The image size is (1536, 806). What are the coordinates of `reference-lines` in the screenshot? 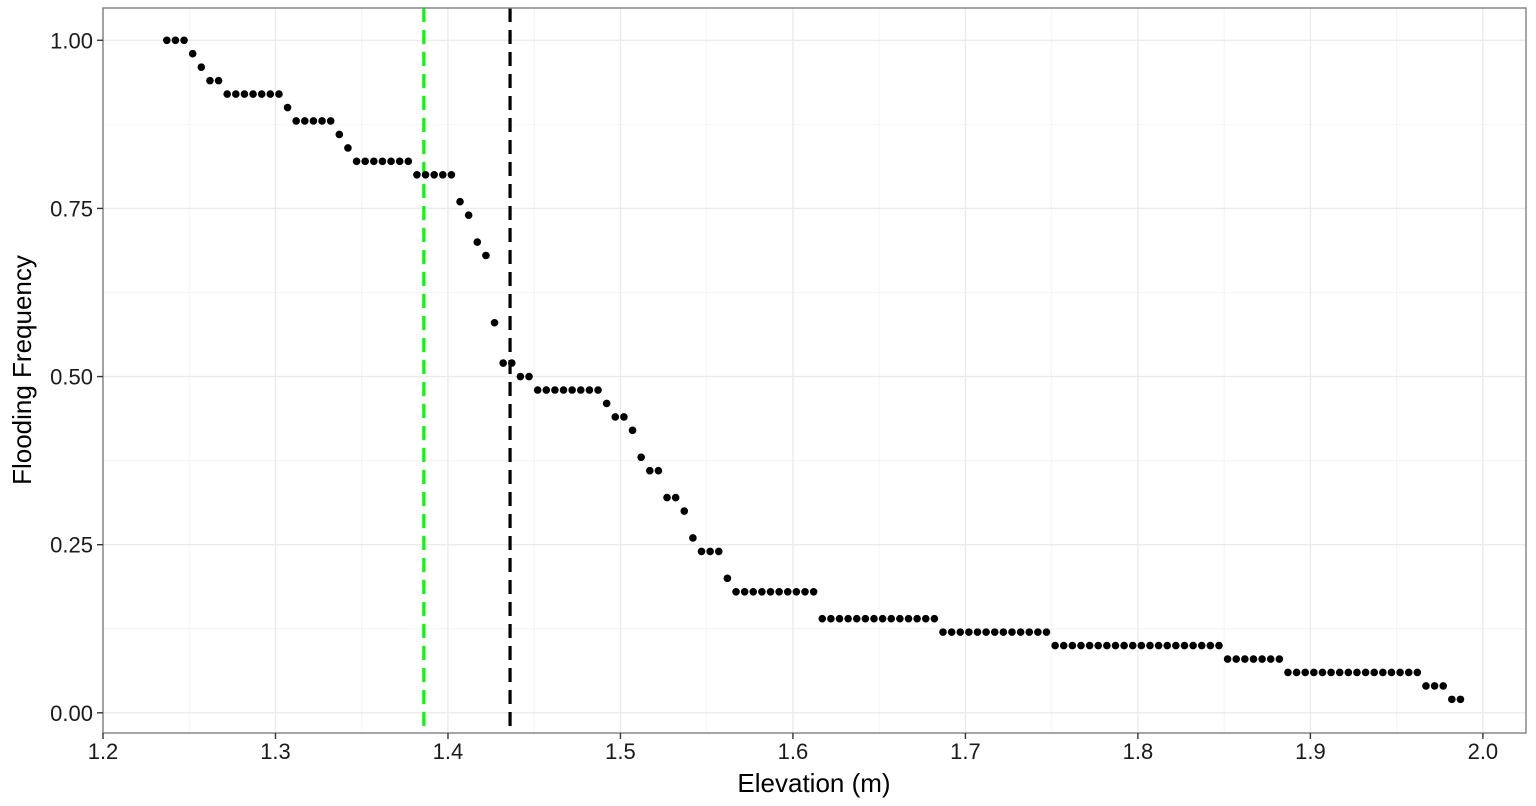 It's located at (467, 370).